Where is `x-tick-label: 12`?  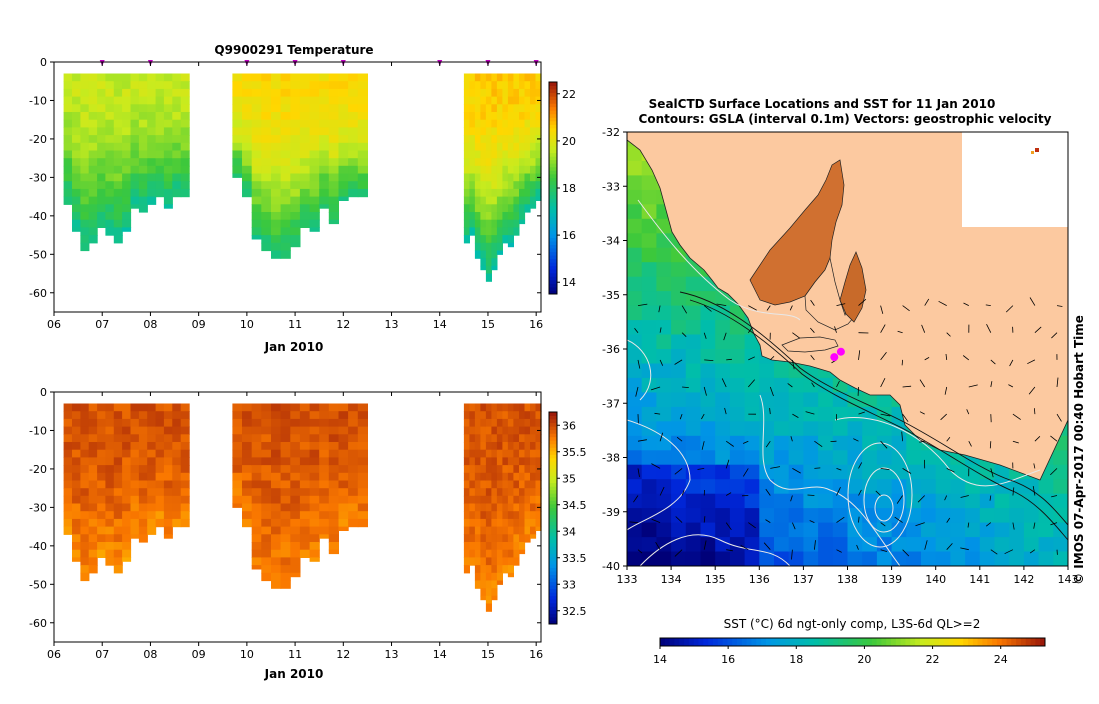
x-tick-label: 12 is located at coordinates (343, 324).